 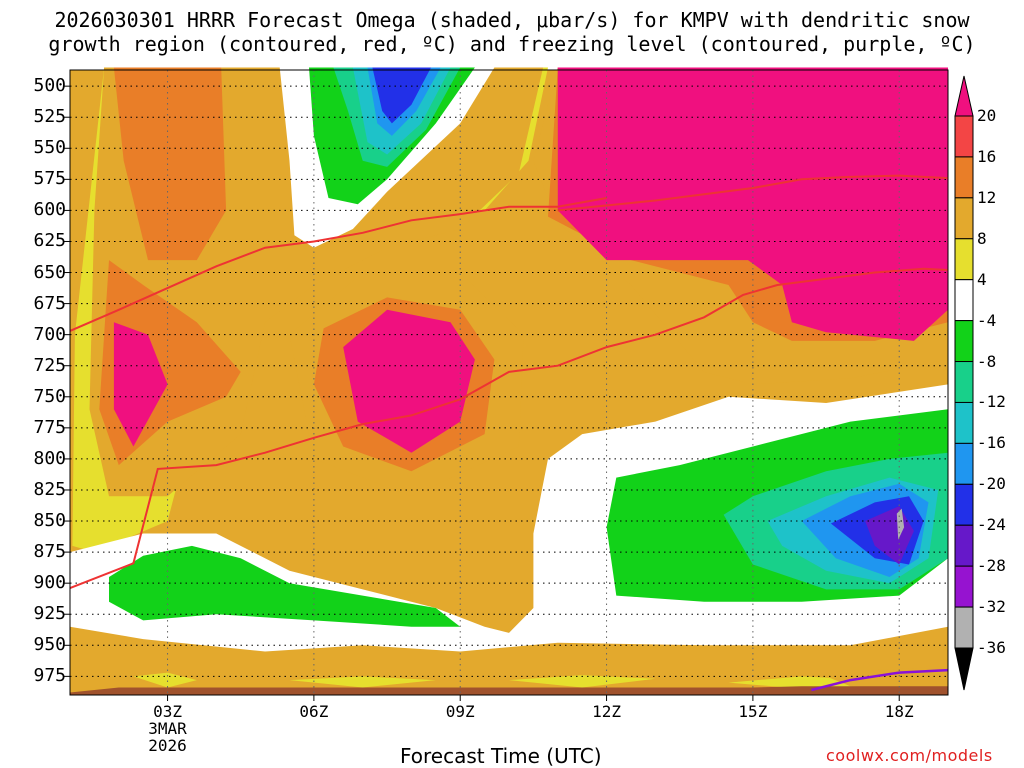 What do you see at coordinates (49, 396) in the screenshot?
I see `y-tick-label: 750` at bounding box center [49, 396].